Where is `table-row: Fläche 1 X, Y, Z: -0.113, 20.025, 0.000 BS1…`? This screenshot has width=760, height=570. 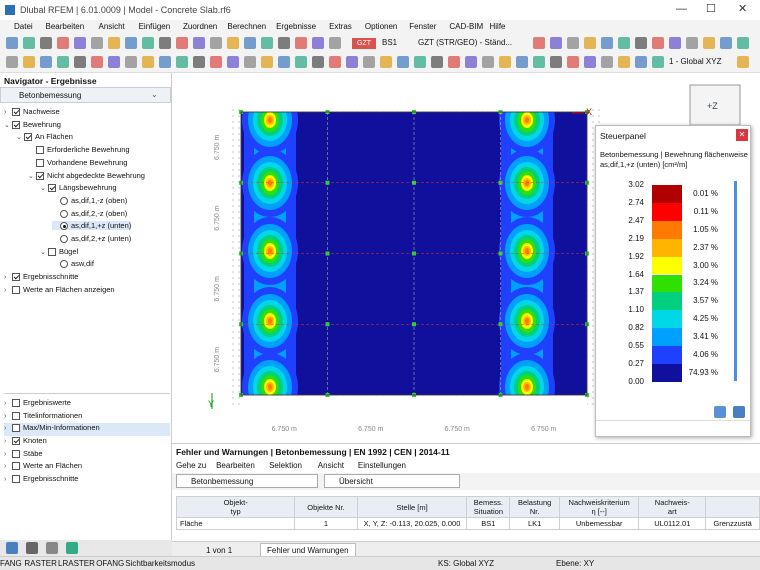 table-row: Fläche 1 X, Y, Z: -0.113, 20.025, 0.000 BS1… is located at coordinates (467, 523).